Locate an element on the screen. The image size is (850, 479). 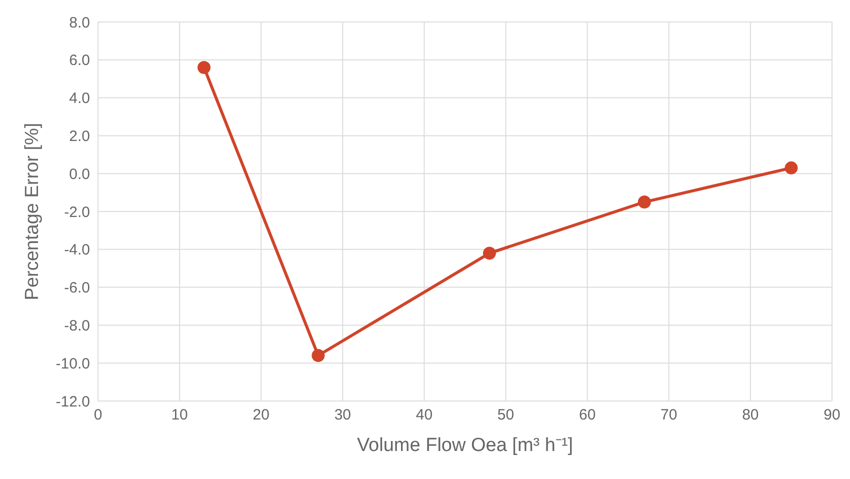
x-axis-title: Volume Flow Oea [m³ h⁻¹] is located at coordinates (465, 445).